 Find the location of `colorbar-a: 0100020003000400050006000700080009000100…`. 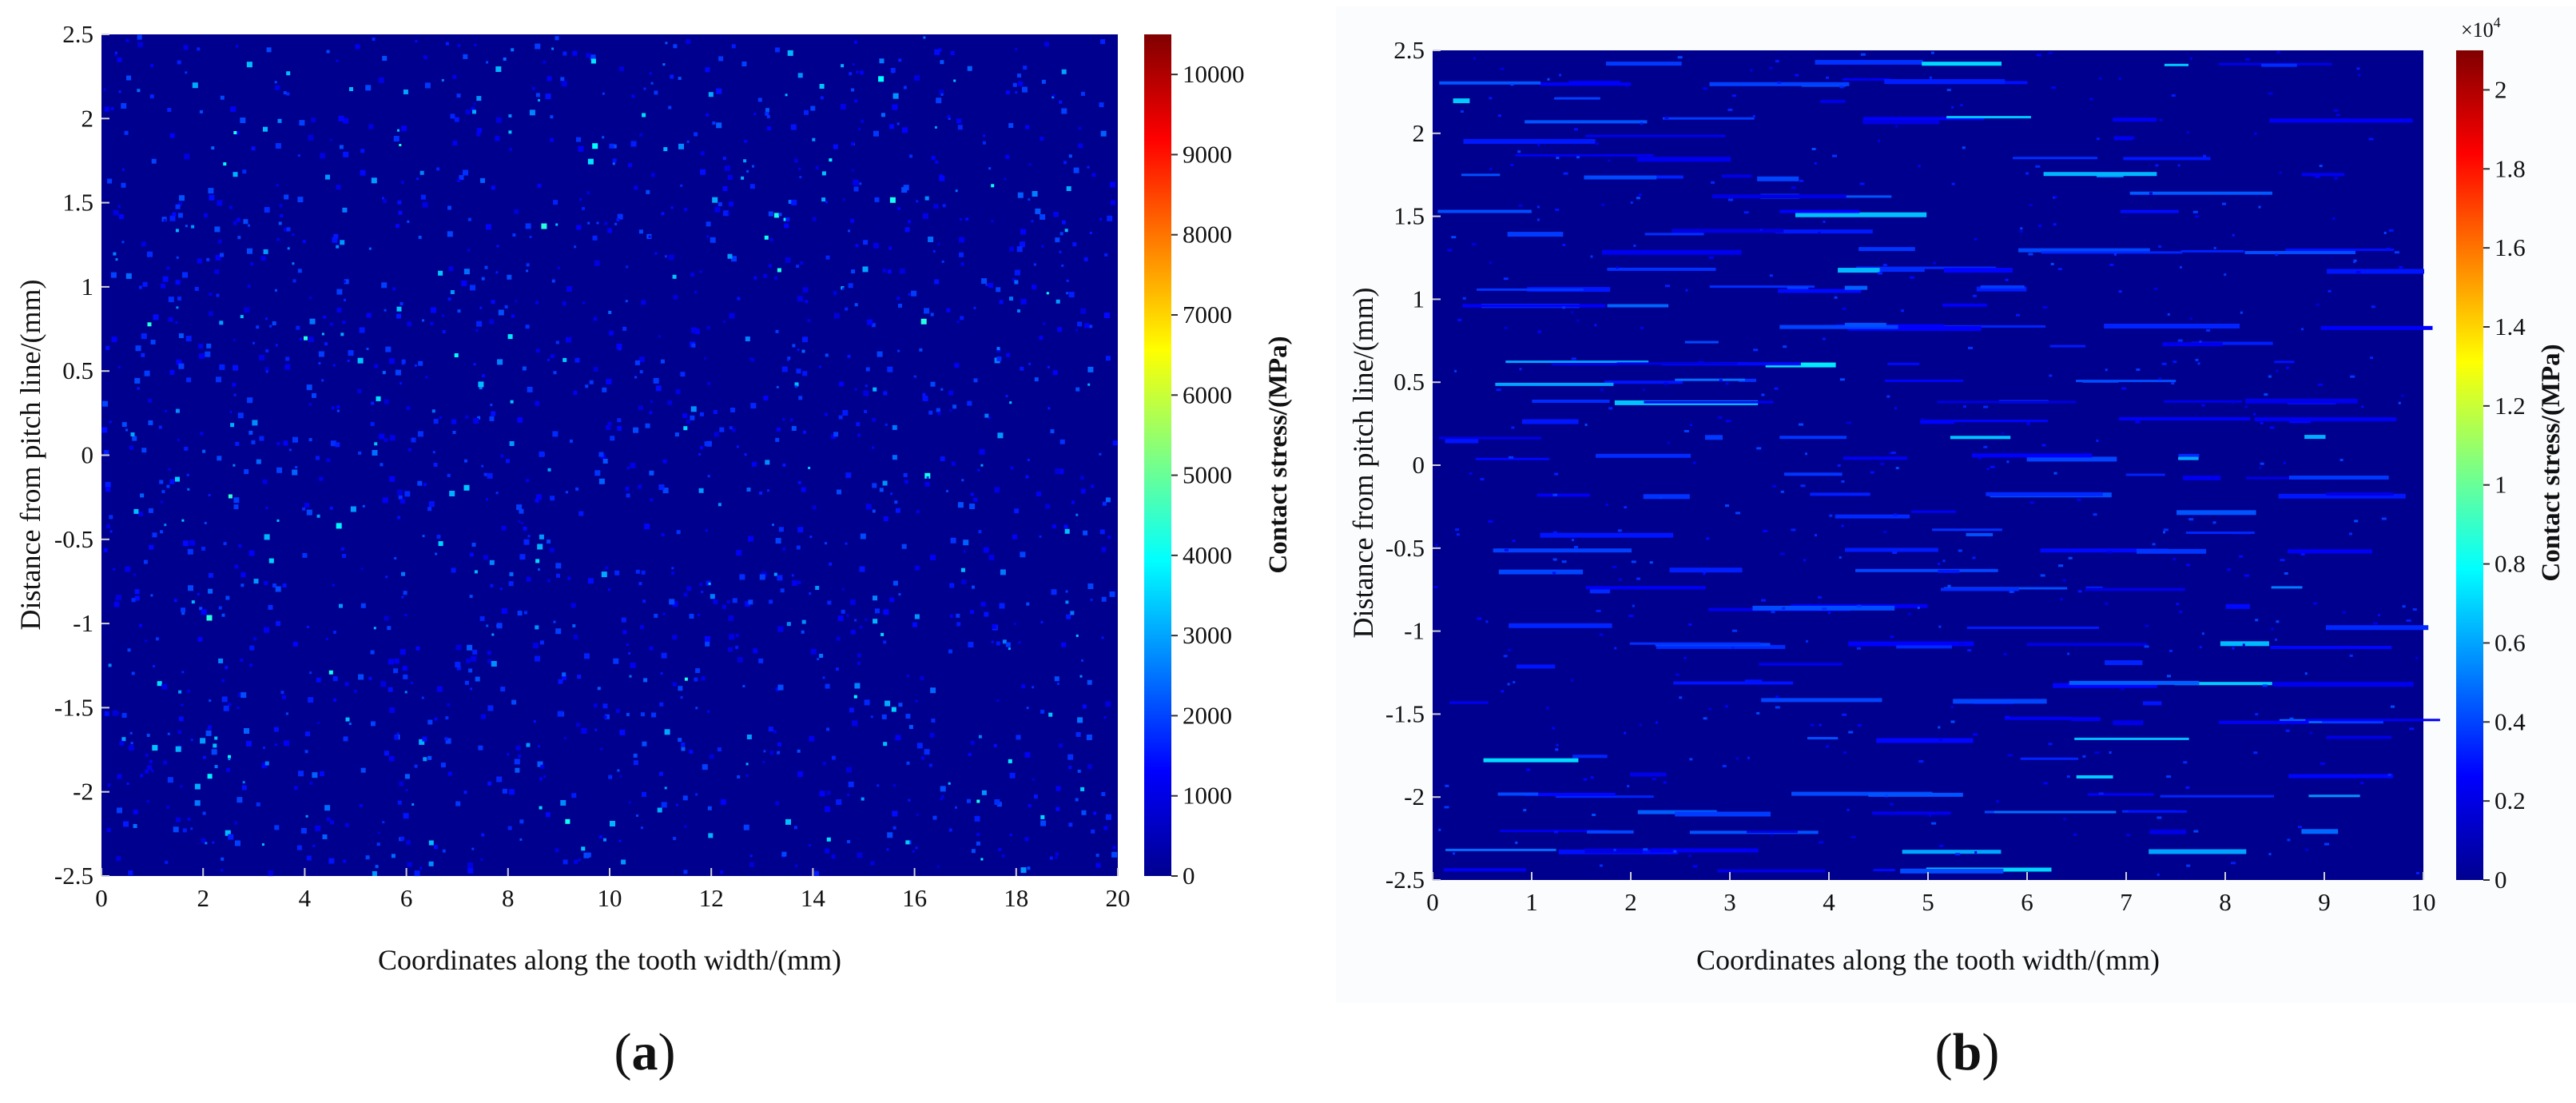

colorbar-a: 0100020003000400050006000700080009000100… is located at coordinates (1218, 462).